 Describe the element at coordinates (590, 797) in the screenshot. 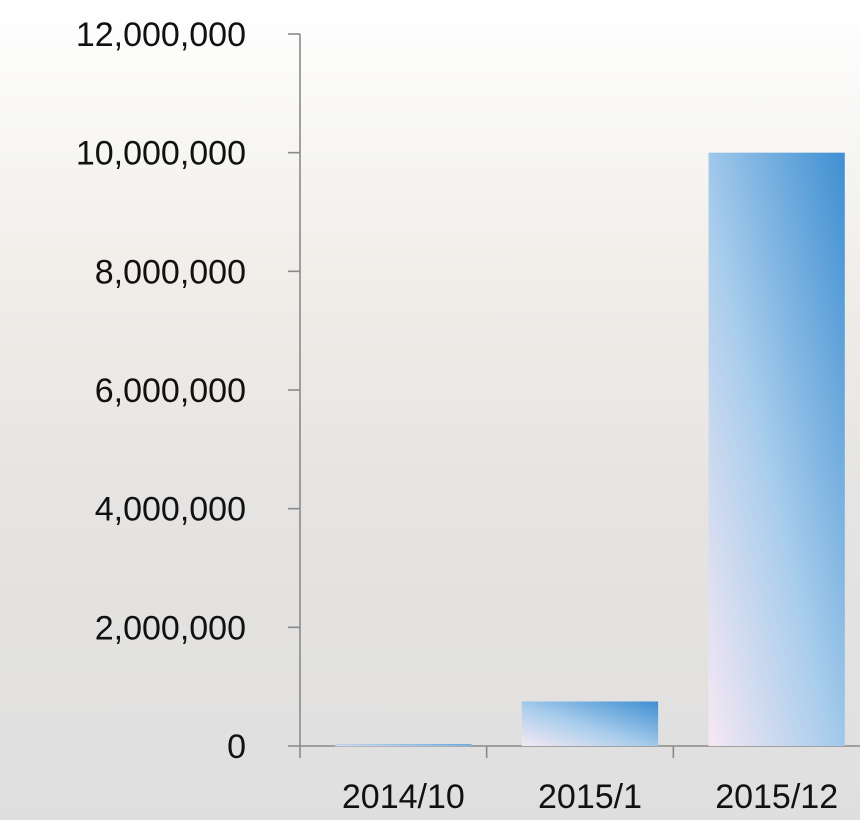

I see `x-tick-label: 2015/1` at that location.